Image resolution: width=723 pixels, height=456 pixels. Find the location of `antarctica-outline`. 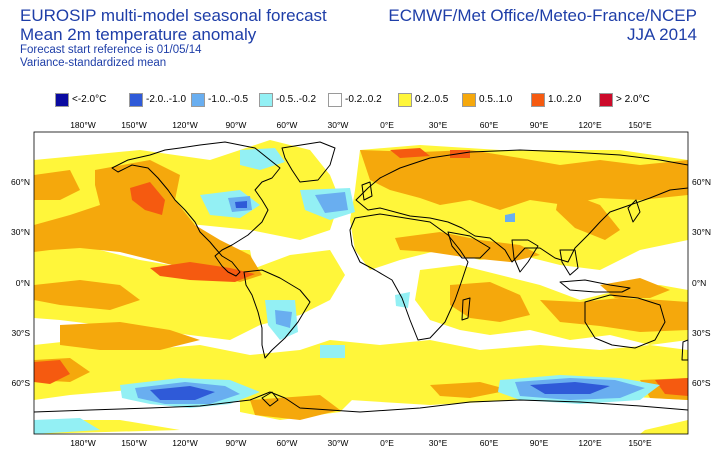

antarctica-outline is located at coordinates (361, 402).